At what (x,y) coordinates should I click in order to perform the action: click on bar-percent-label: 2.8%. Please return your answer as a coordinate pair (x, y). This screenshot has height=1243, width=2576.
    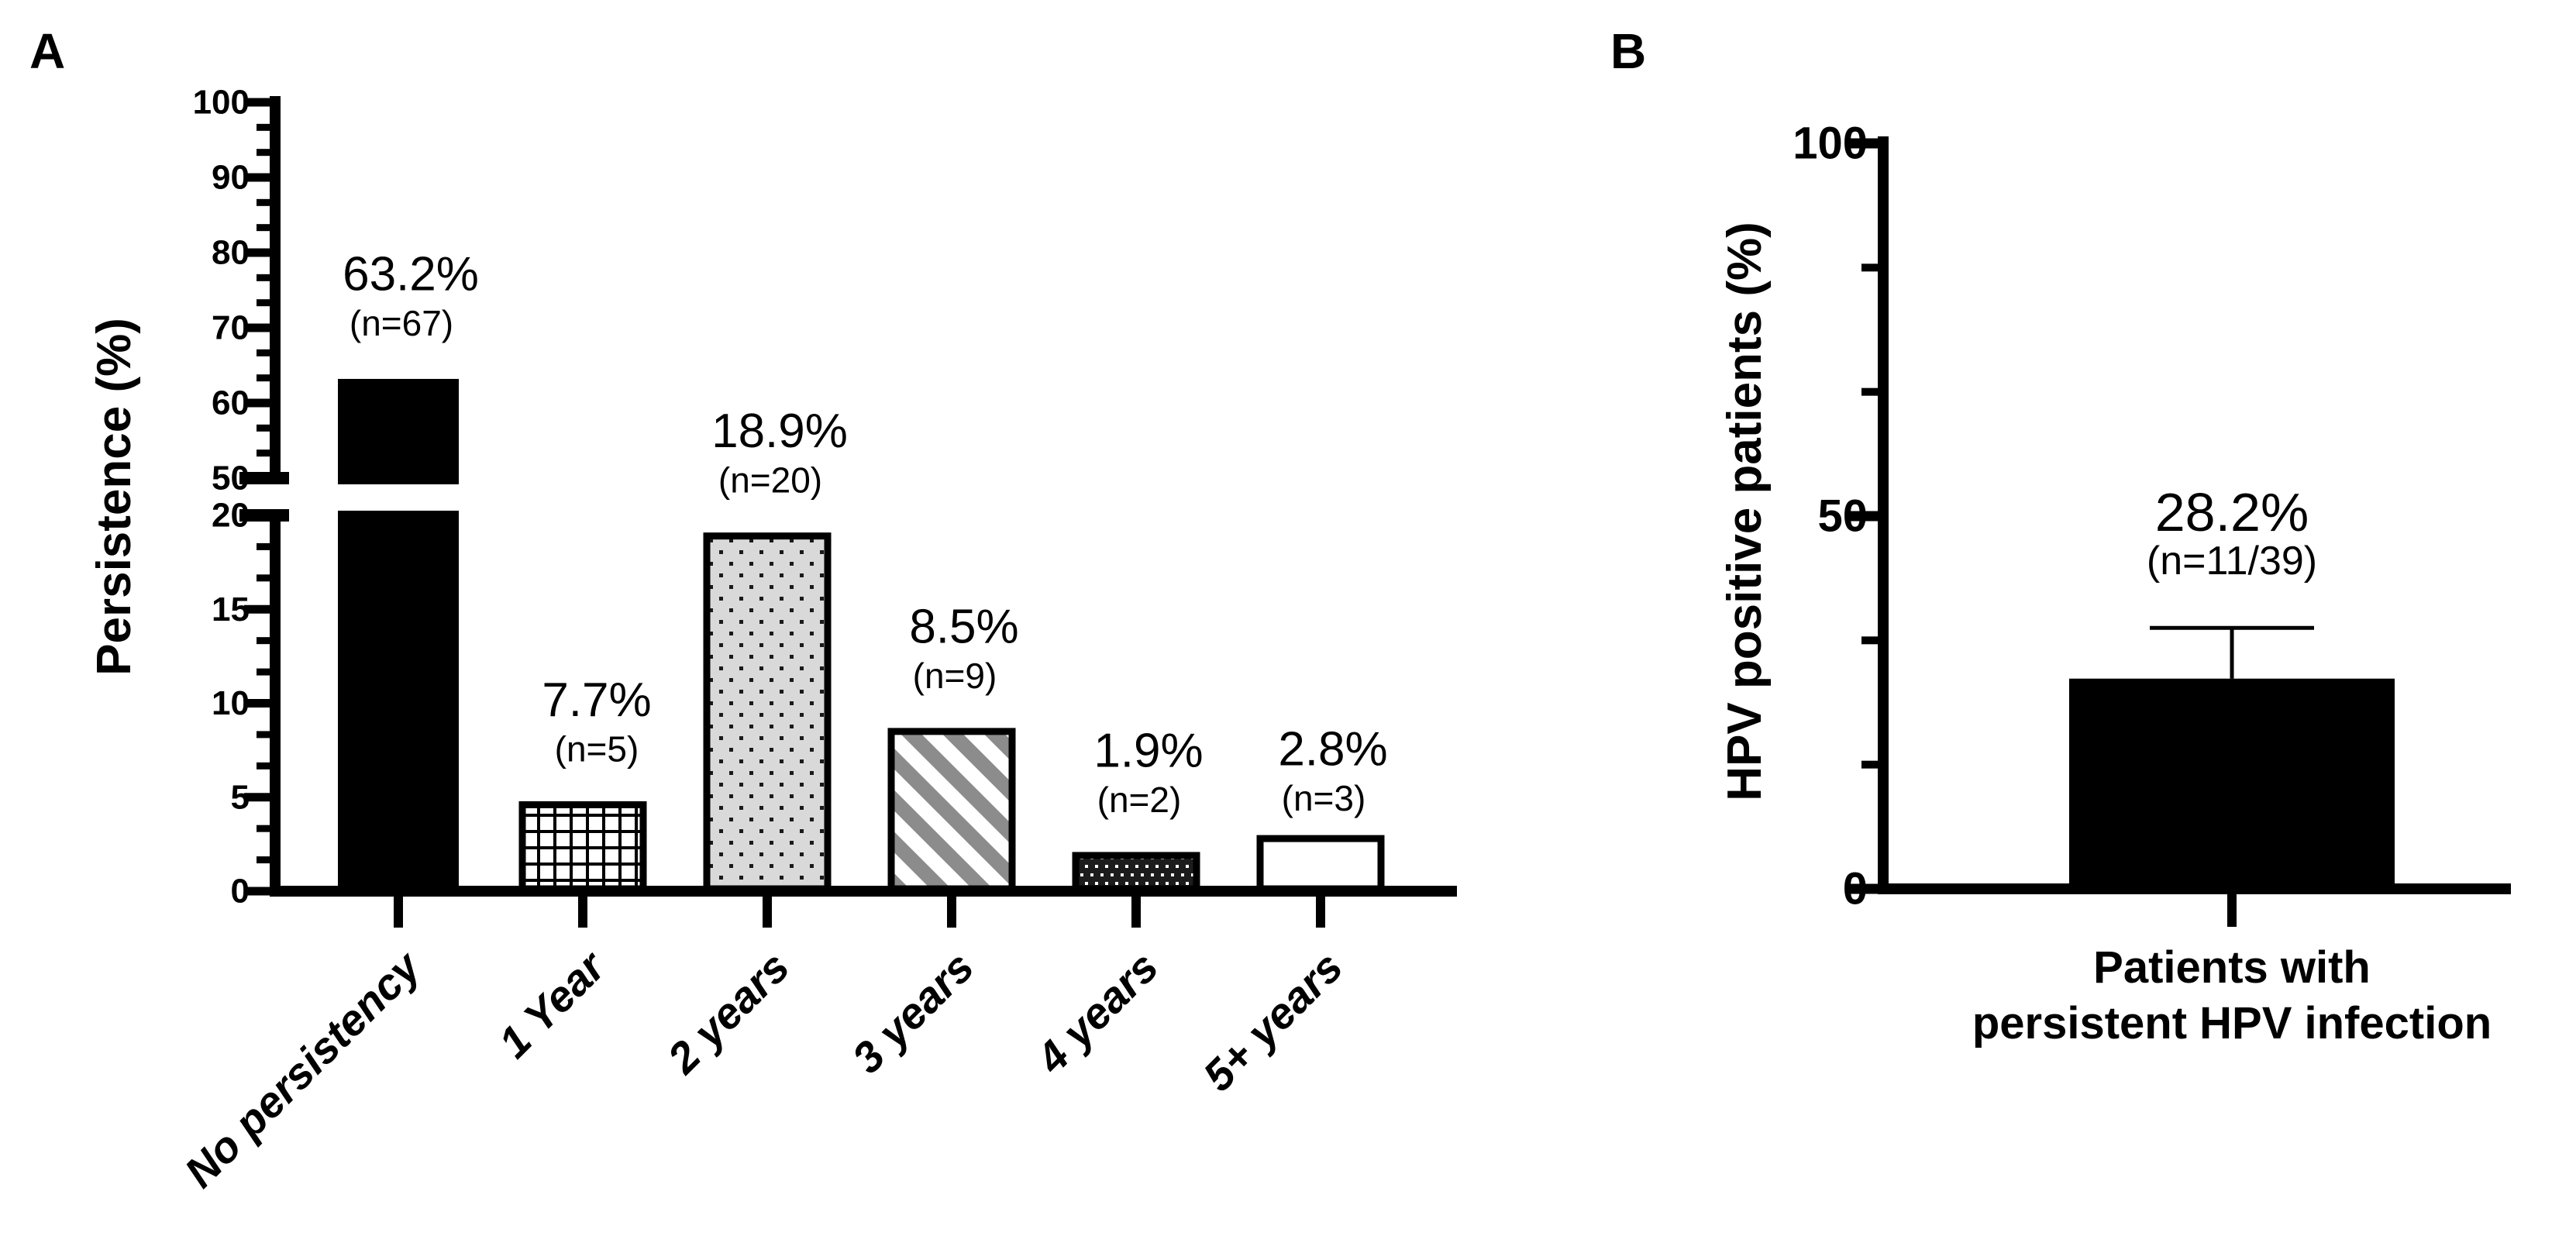
    Looking at the image, I should click on (1332, 749).